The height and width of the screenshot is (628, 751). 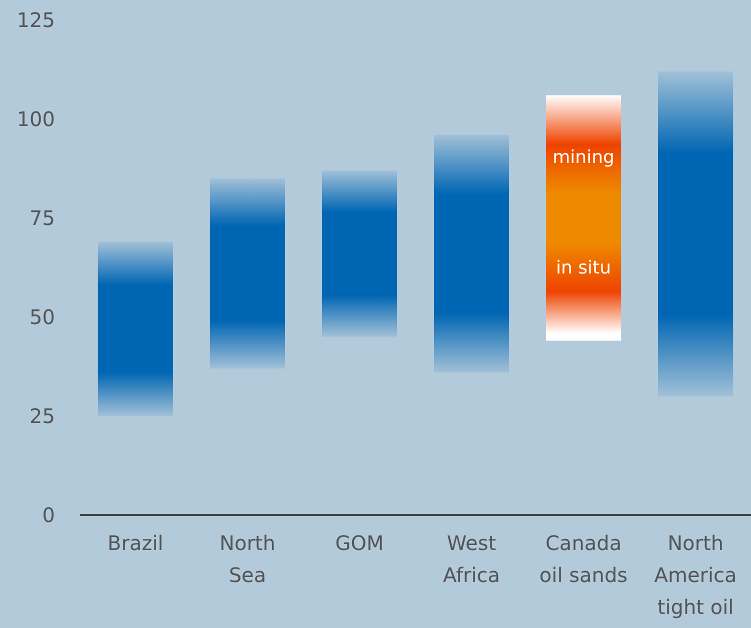 I want to click on x-tick-label: North America tight oil, so click(x=695, y=575).